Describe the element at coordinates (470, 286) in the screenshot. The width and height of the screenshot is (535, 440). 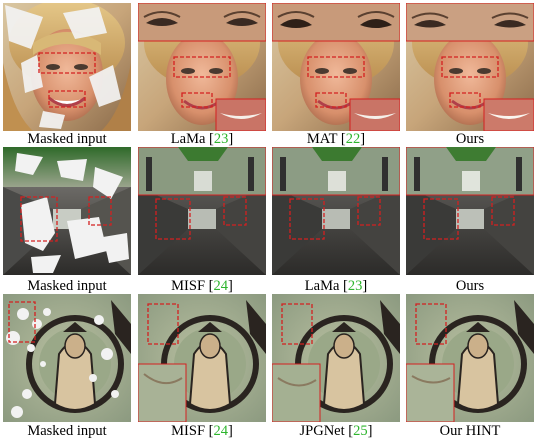
I see `caption-corridor-ours: Ours` at that location.